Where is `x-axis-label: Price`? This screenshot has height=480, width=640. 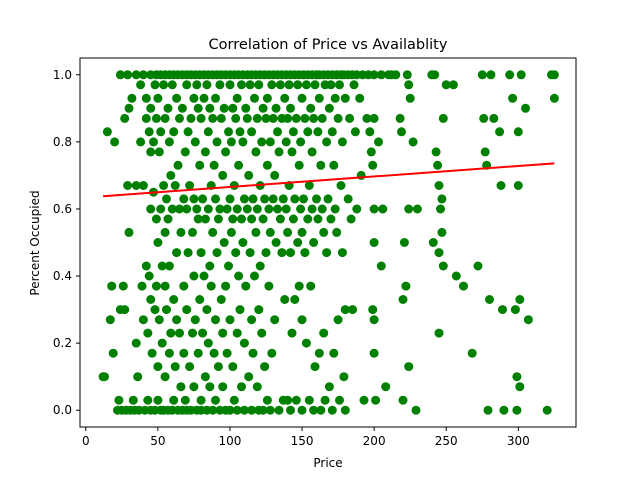 x-axis-label: Price is located at coordinates (327, 463).